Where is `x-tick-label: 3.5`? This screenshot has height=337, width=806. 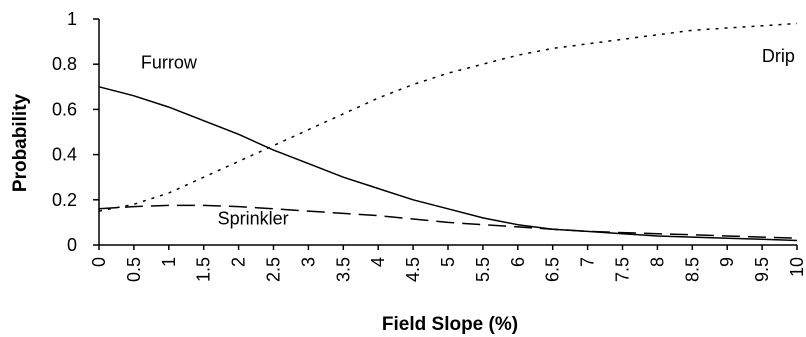
x-tick-label: 3.5 is located at coordinates (343, 269).